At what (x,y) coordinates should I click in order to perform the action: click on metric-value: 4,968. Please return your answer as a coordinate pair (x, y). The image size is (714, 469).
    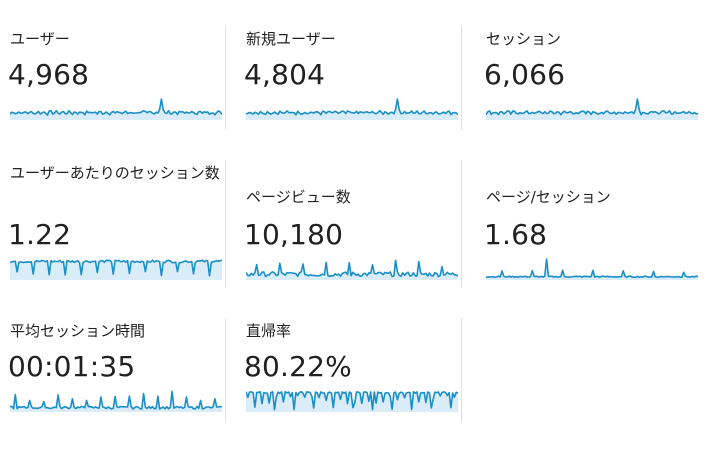
    Looking at the image, I should click on (49, 74).